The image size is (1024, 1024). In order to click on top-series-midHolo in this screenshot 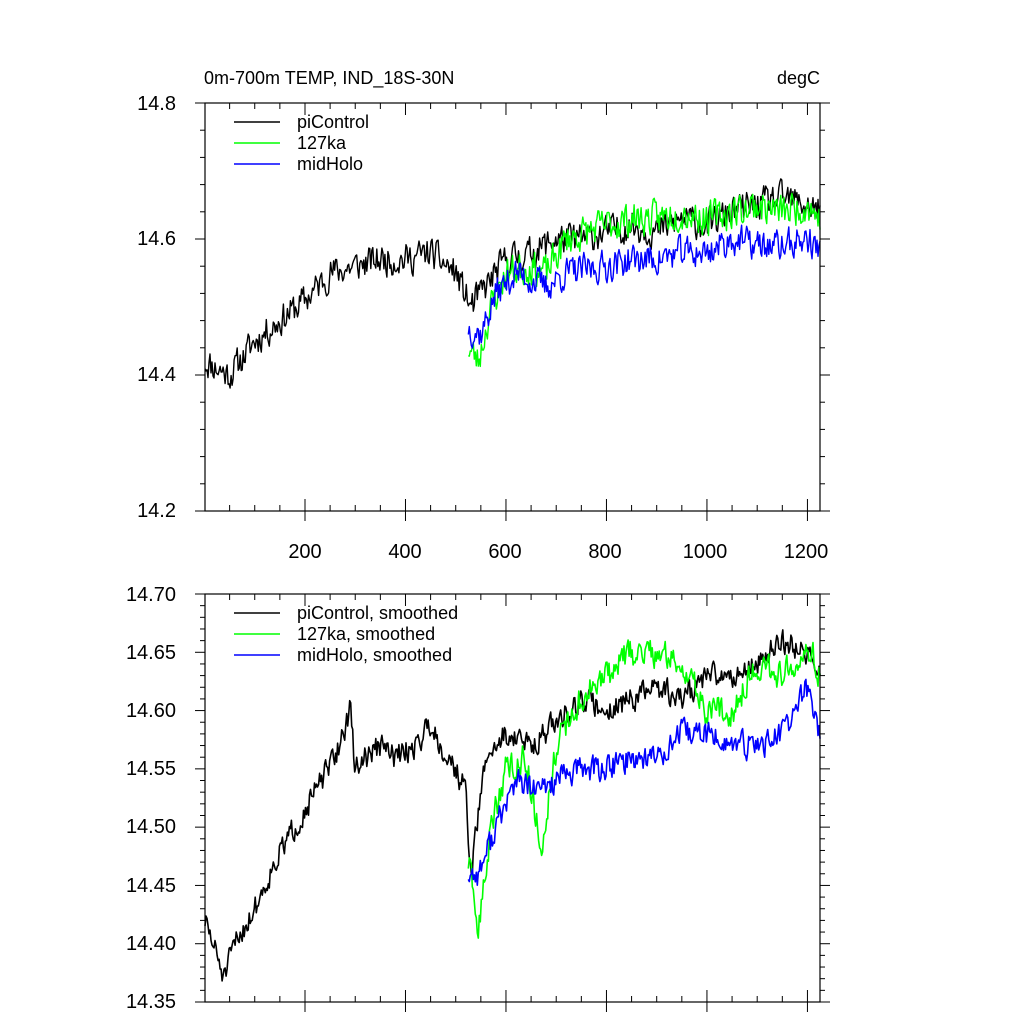, I will do `click(644, 286)`.